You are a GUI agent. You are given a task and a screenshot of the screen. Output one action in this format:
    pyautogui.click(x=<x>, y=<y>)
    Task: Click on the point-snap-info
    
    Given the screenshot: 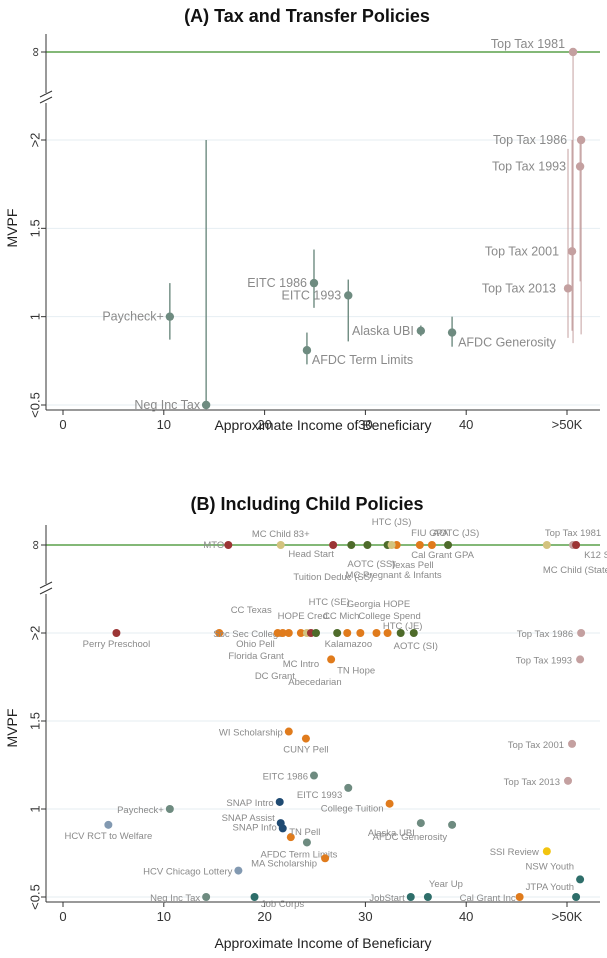 What is the action you would take?
    pyautogui.click(x=282, y=828)
    